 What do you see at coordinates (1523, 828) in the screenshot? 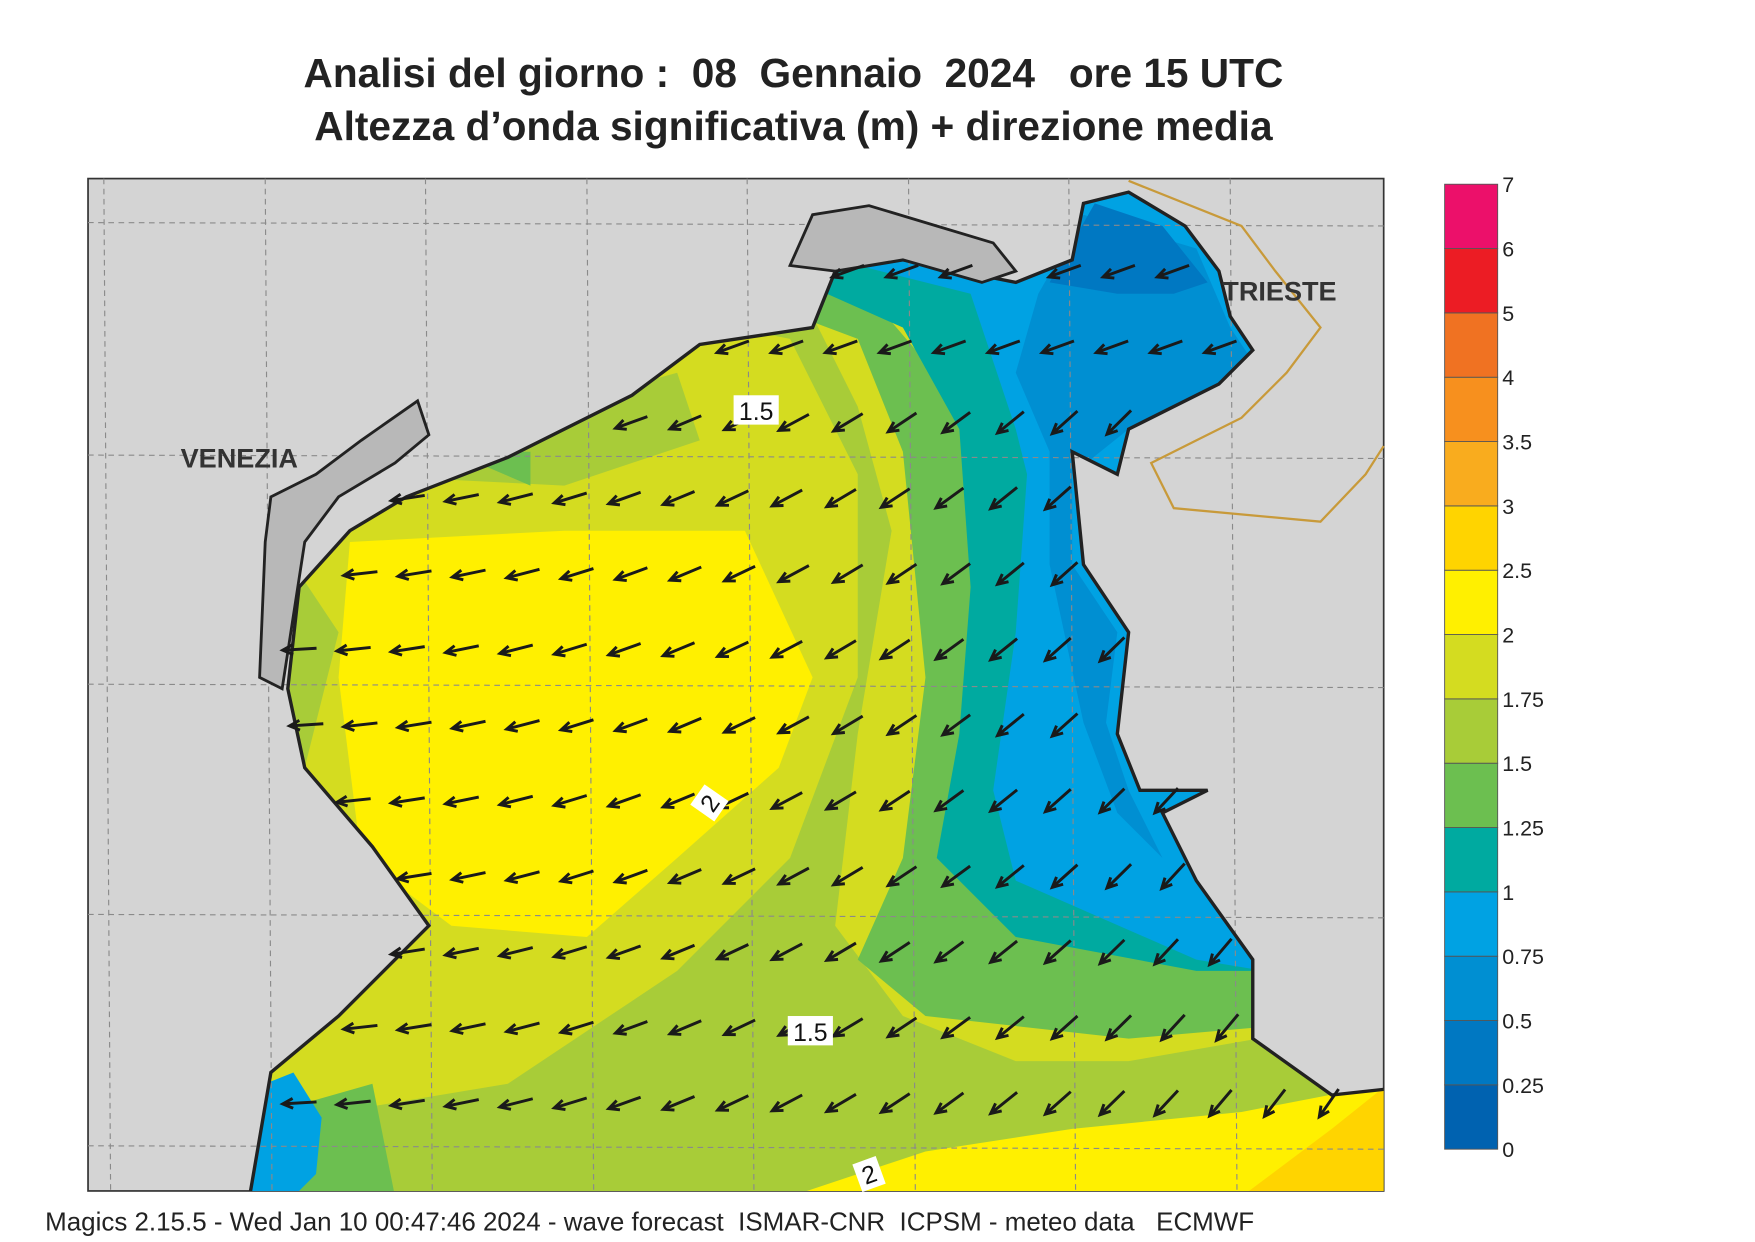
I see `colorbar-label: 1.25` at bounding box center [1523, 828].